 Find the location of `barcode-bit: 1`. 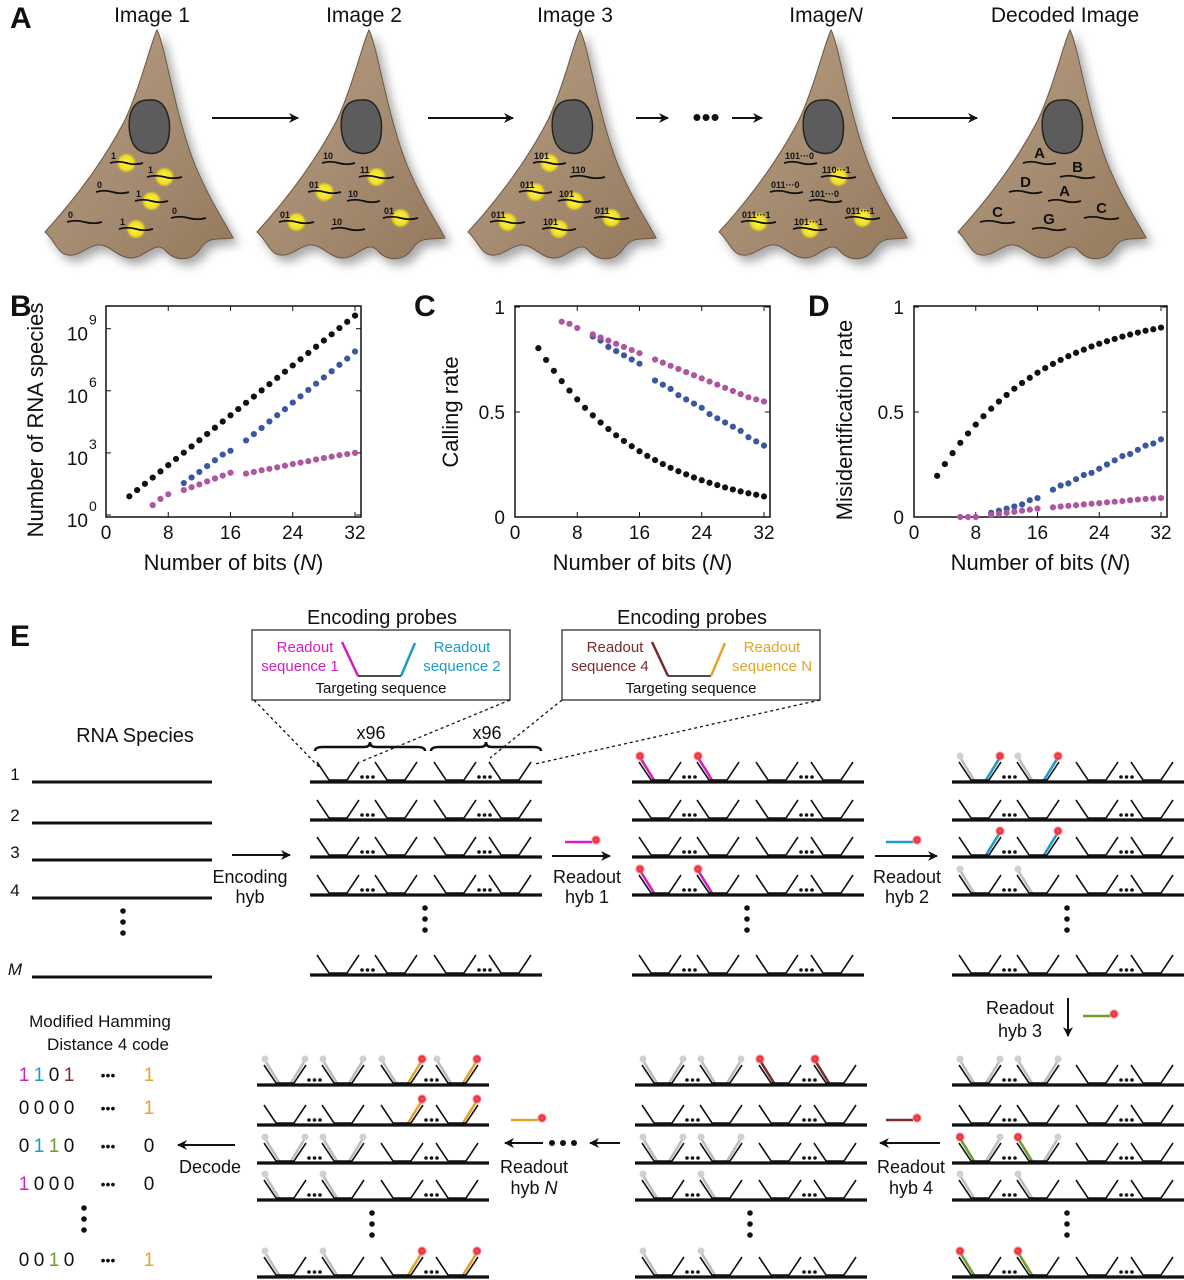

barcode-bit: 1 is located at coordinates (149, 1108).